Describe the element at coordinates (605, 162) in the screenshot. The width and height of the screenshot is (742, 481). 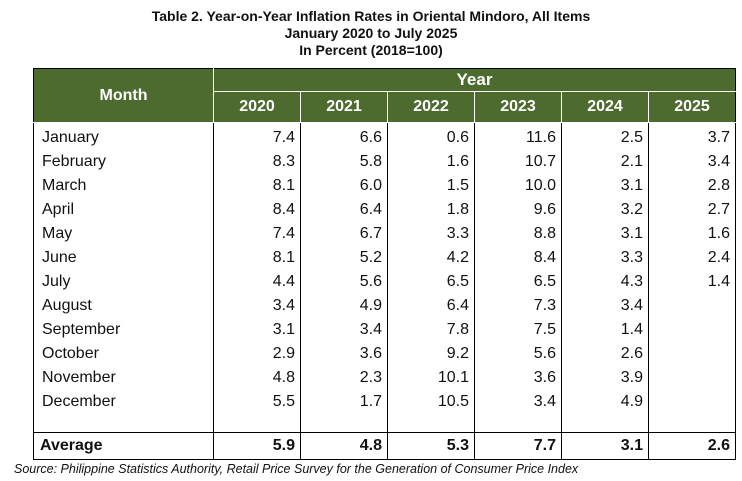
I see `value-cell: 2.1` at that location.